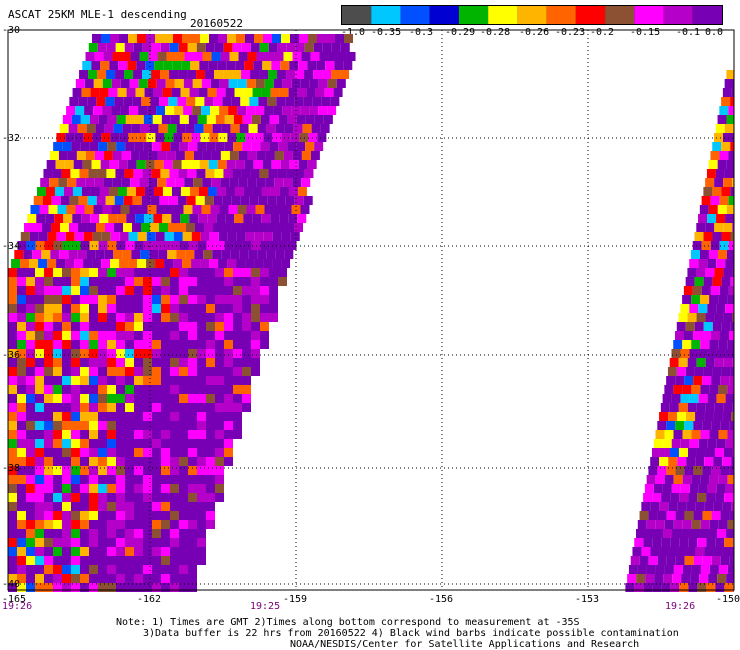 This screenshot has height=650, width=740. I want to click on lon-label: -162, so click(149, 599).